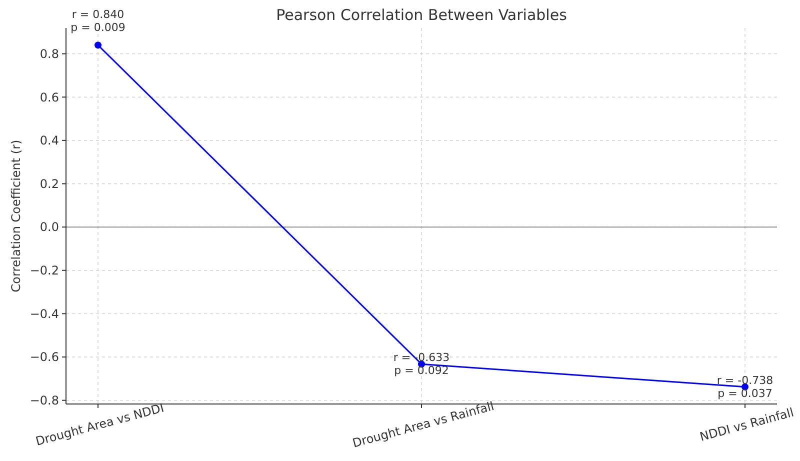  What do you see at coordinates (422, 15) in the screenshot?
I see `chart-title: Pearson Correlation Between Variables` at bounding box center [422, 15].